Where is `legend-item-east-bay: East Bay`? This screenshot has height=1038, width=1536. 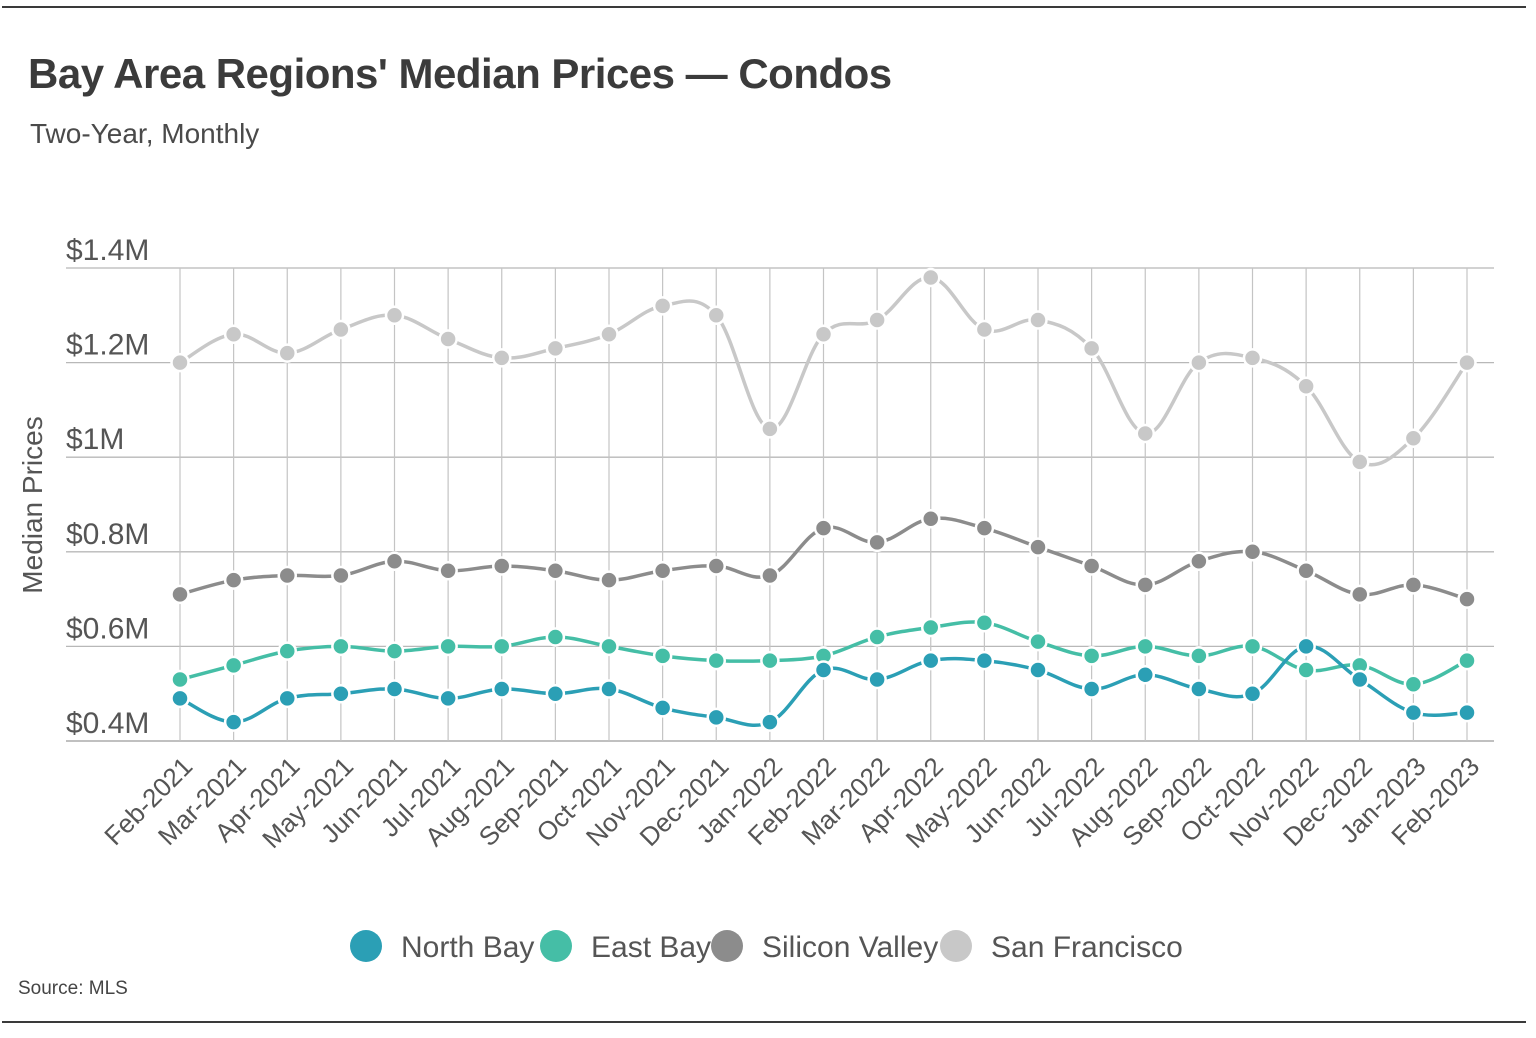
legend-item-east-bay: East Bay is located at coordinates (625, 947).